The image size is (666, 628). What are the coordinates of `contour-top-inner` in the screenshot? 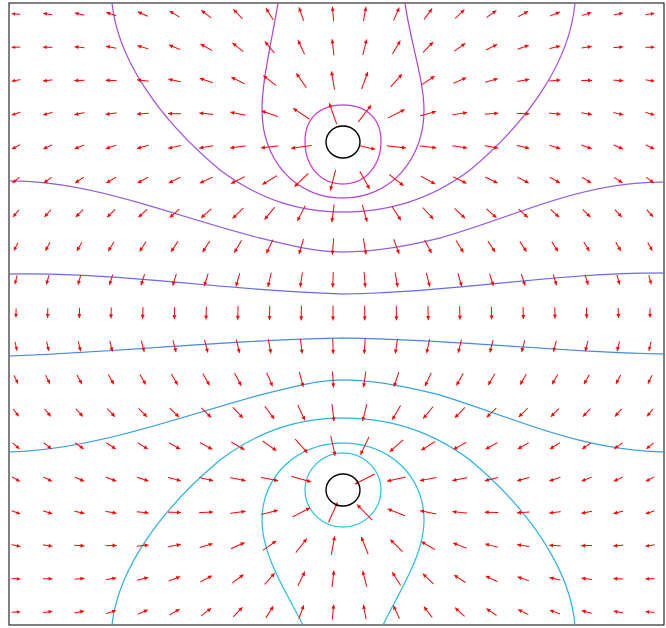 It's located at (343, 144).